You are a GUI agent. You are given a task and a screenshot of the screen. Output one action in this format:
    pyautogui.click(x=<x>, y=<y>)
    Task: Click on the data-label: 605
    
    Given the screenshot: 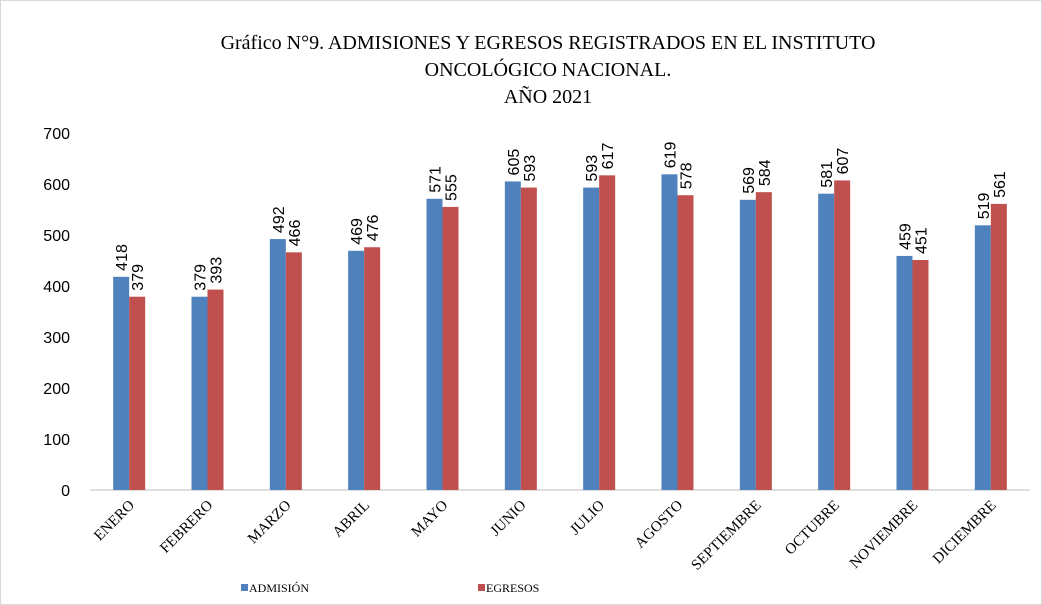 What is the action you would take?
    pyautogui.click(x=514, y=162)
    